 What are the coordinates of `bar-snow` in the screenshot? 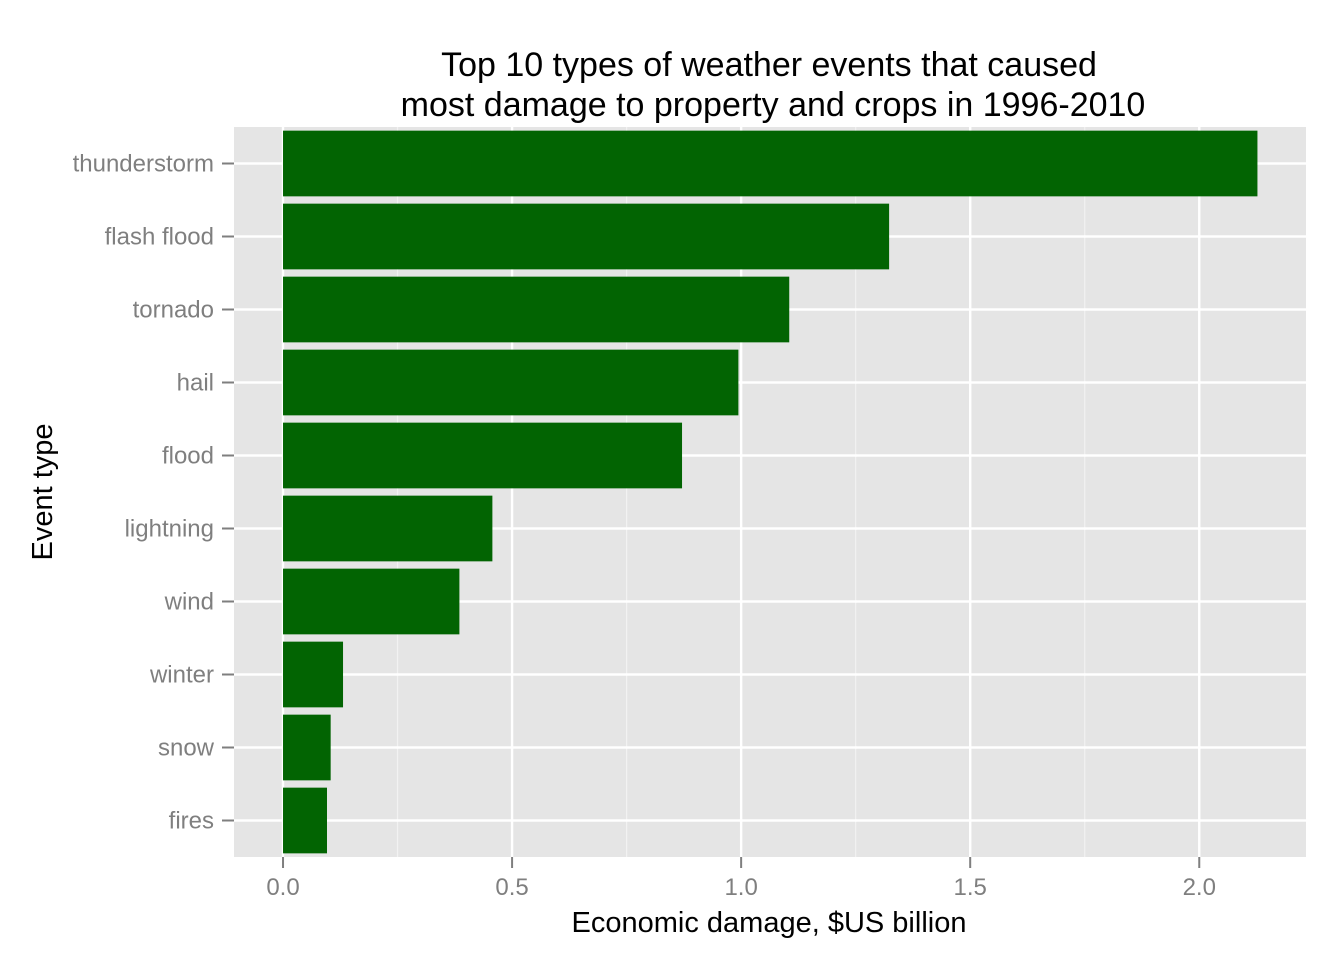 It's located at (307, 747).